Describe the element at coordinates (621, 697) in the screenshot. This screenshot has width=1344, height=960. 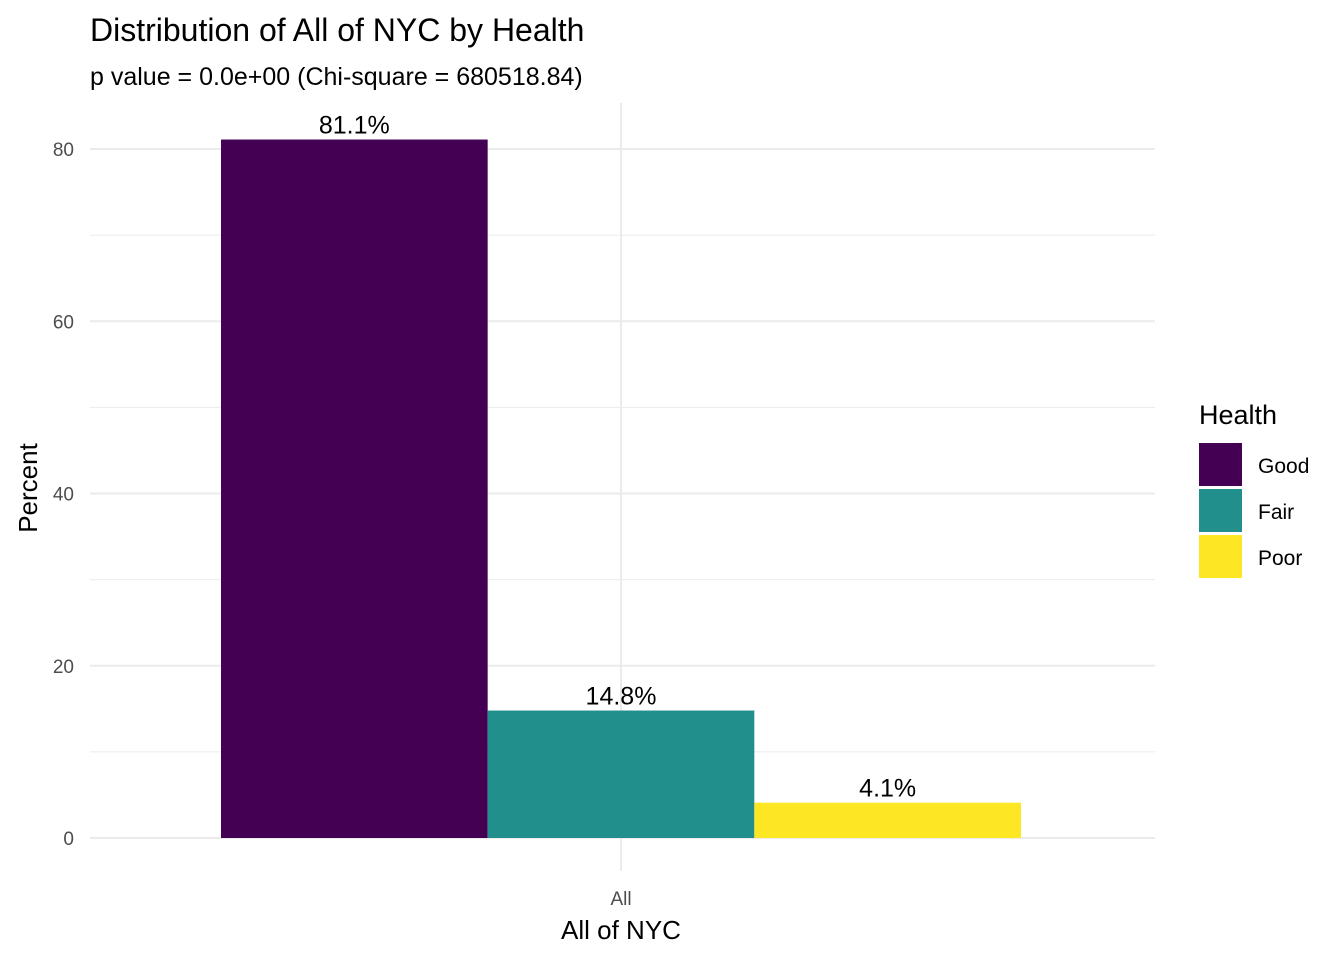
I see `data-label-fair: 14.8%` at that location.